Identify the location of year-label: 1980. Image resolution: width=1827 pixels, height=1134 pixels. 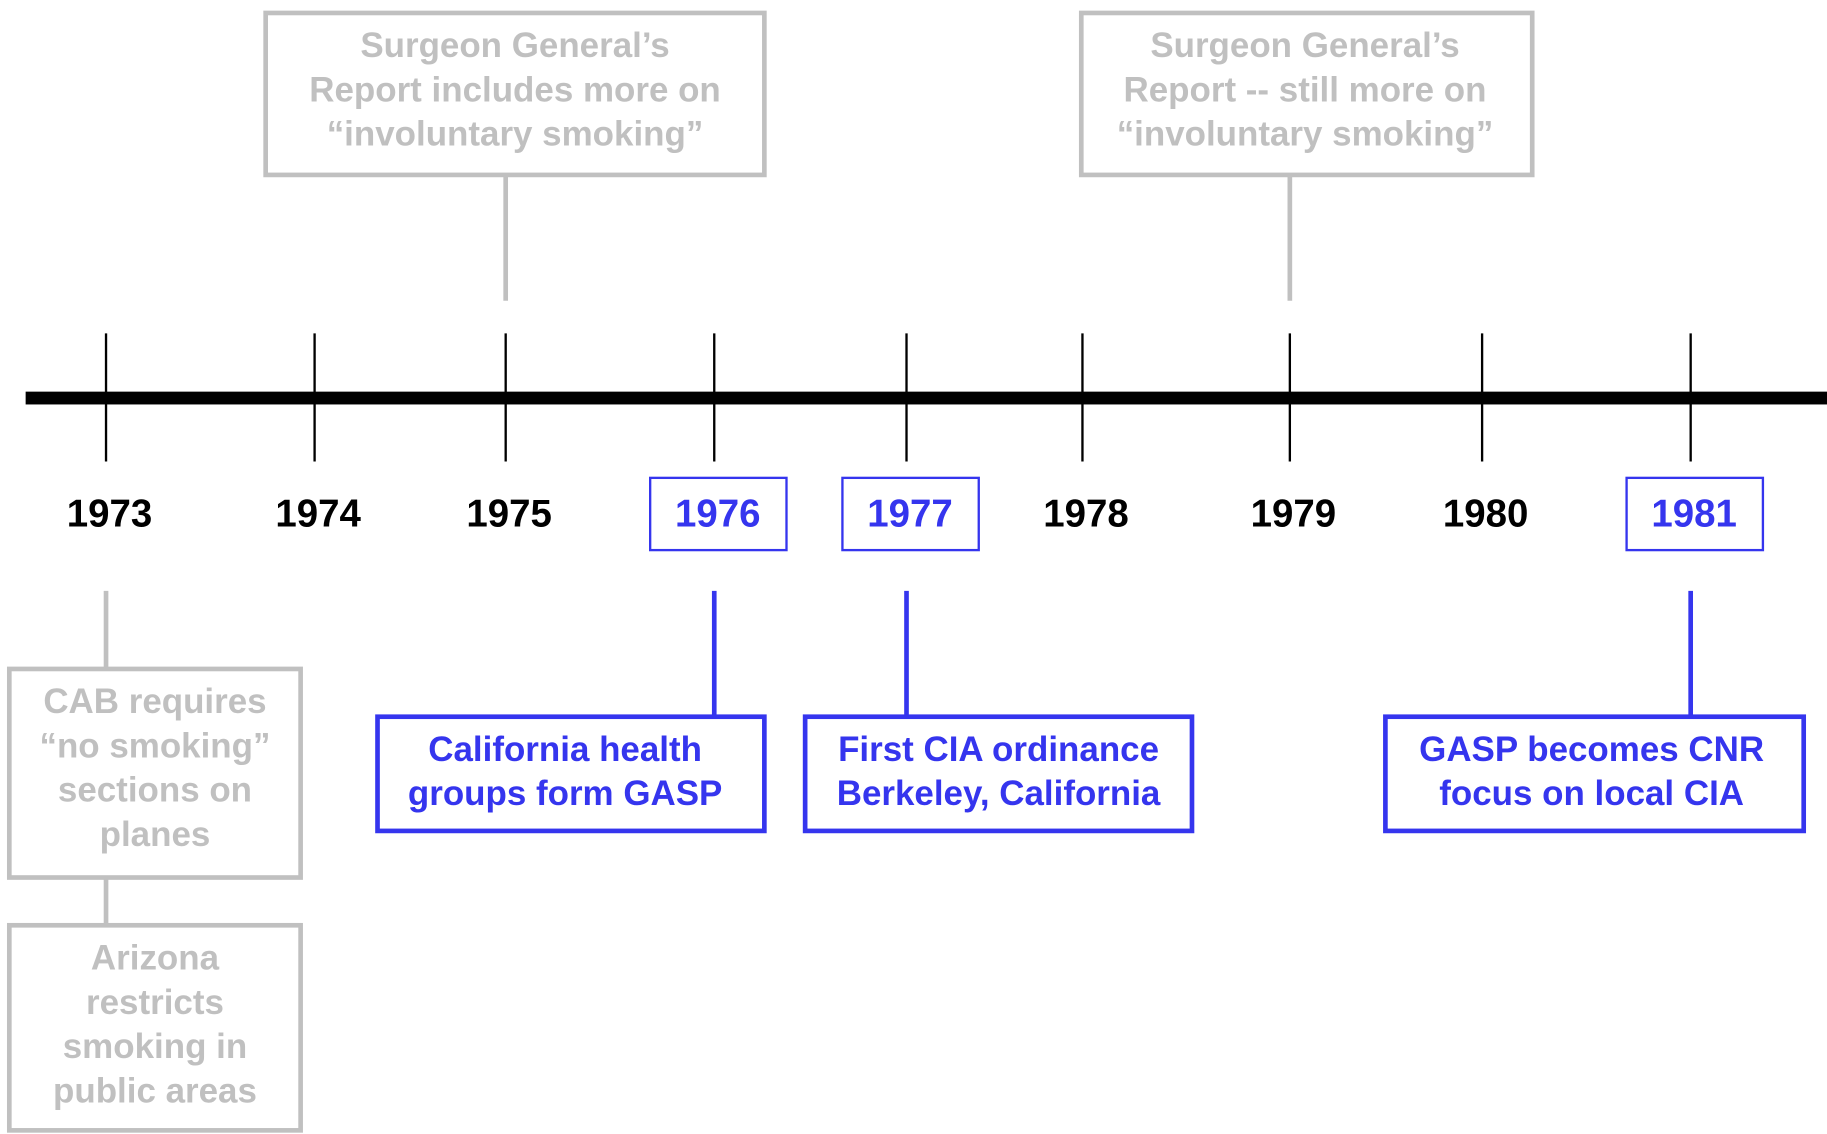
(1486, 513).